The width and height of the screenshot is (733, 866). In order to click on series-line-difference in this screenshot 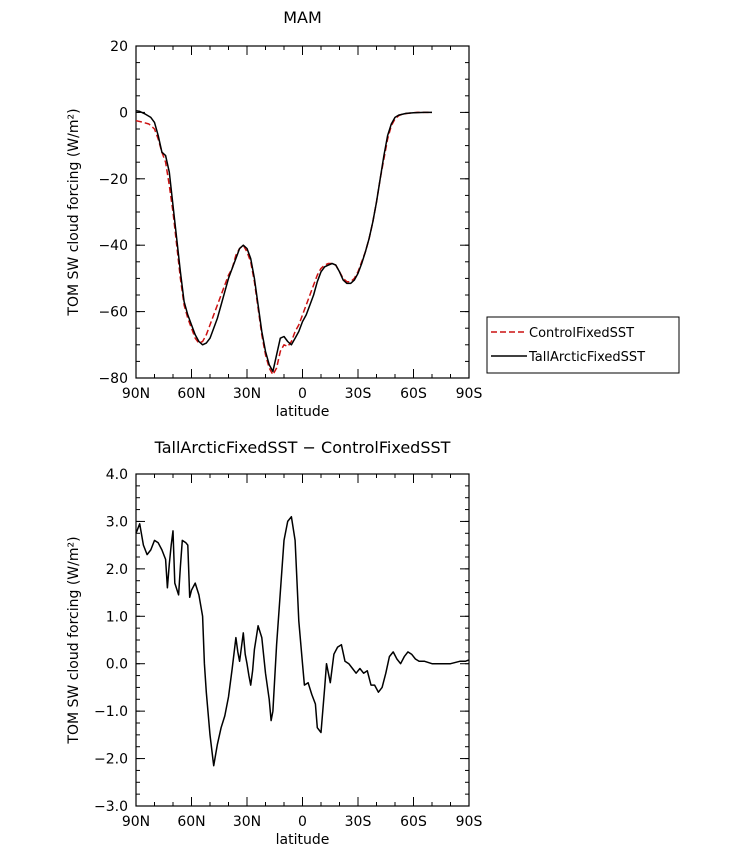, I will do `click(302, 641)`.